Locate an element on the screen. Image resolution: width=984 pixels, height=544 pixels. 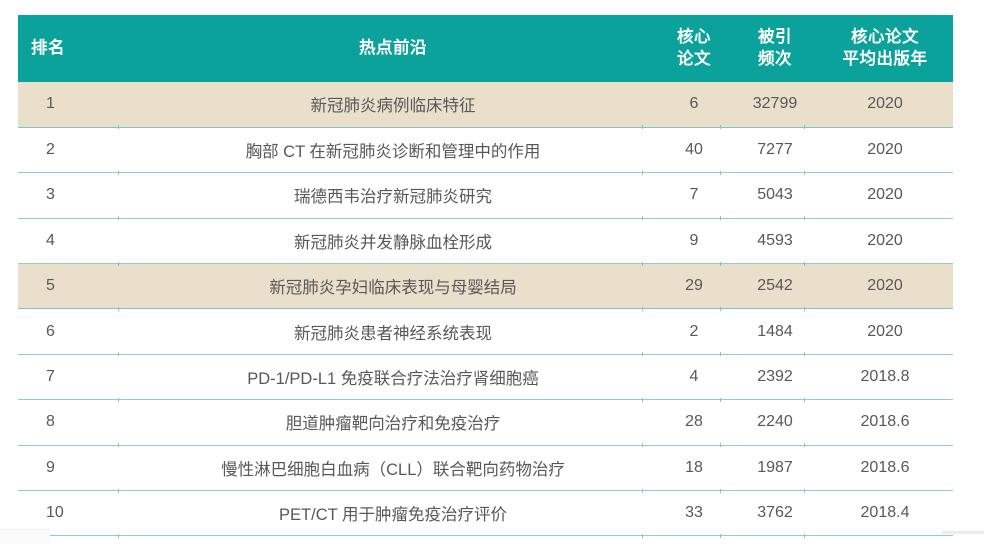
cell-core-papers: 2 is located at coordinates (694, 331).